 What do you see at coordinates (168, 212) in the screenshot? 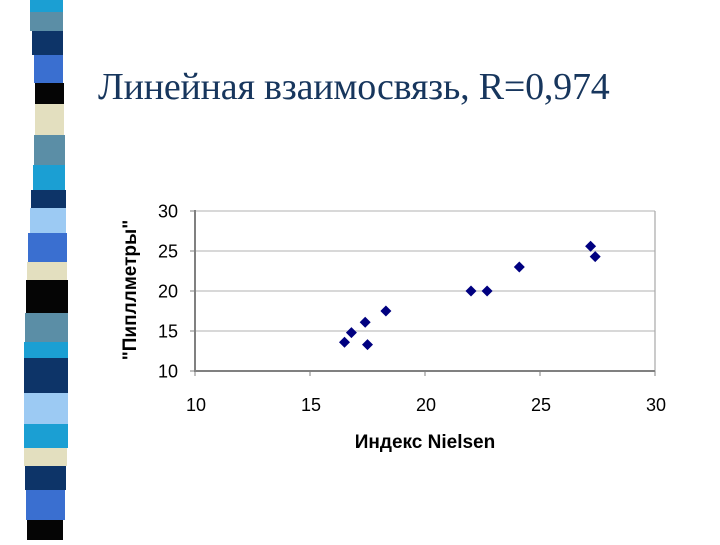
I see `y-tick-label: 30` at bounding box center [168, 212].